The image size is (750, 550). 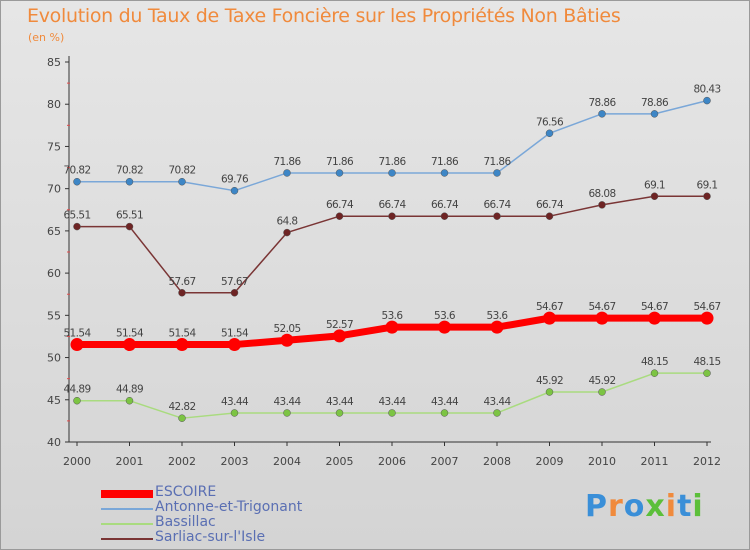 I want to click on legend-label: Sarliac-sur-l'Isle, so click(x=210, y=537).